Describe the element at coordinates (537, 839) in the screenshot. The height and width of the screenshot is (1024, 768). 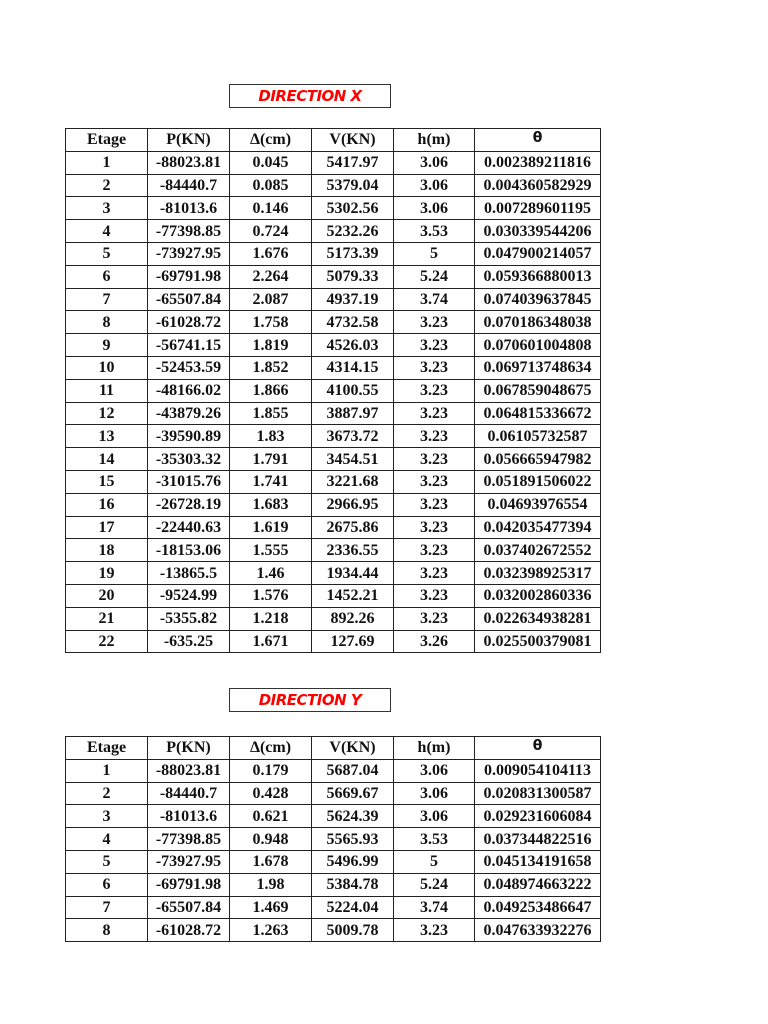
I see `cell-theta: 0.037344822516` at that location.